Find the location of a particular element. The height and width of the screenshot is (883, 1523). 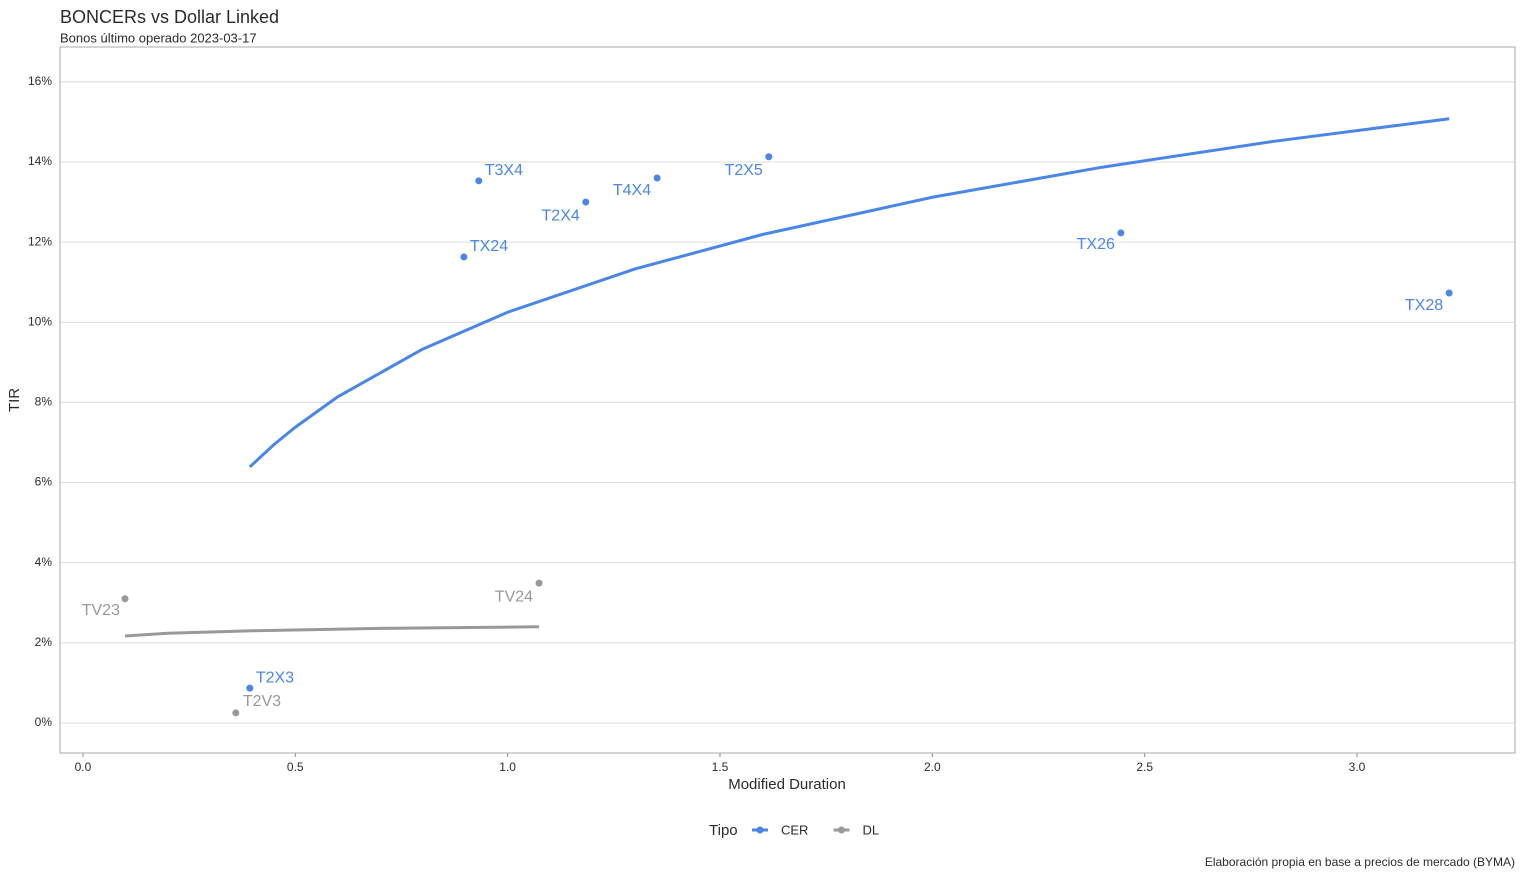

y-tick-label: 8% is located at coordinates (44, 402).